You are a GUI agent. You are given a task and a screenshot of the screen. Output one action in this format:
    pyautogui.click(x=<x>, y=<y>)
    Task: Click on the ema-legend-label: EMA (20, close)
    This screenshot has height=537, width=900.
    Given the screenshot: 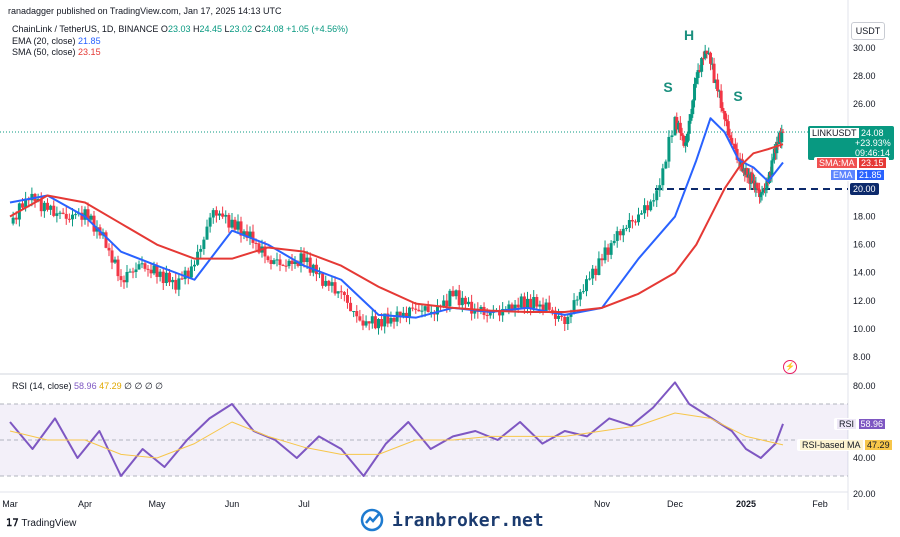 What is the action you would take?
    pyautogui.click(x=44, y=41)
    